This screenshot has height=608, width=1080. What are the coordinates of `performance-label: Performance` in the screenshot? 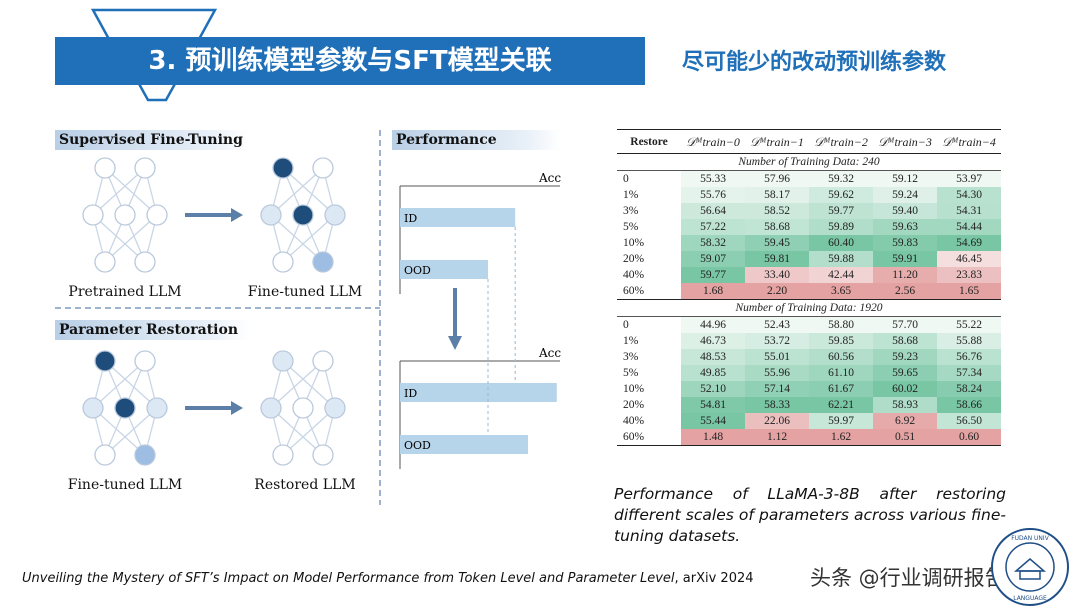 It's located at (476, 140).